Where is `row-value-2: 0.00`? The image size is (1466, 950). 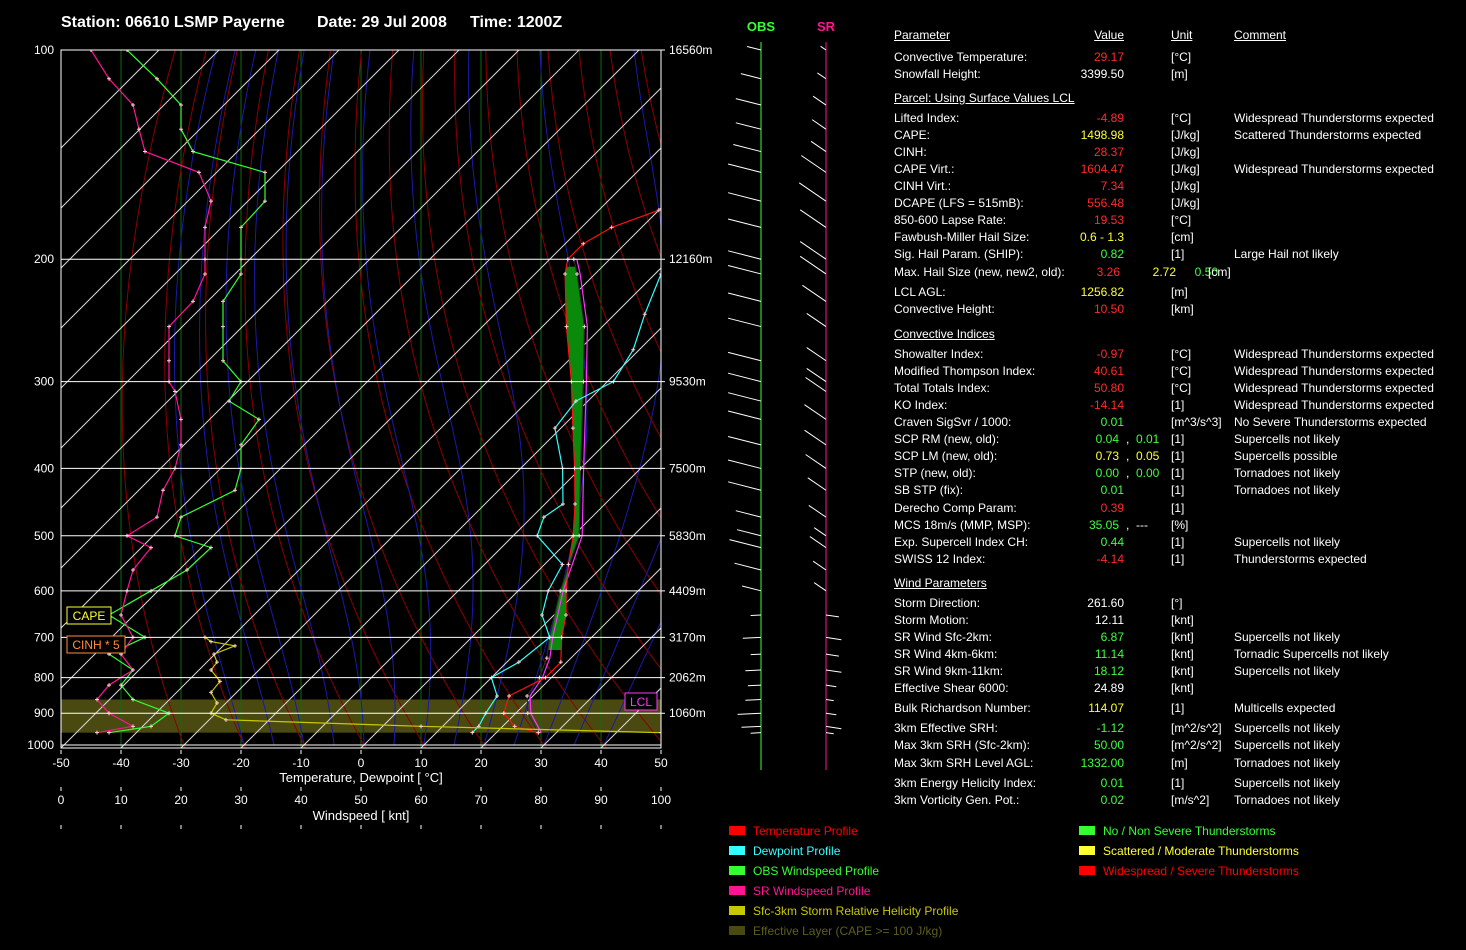 row-value-2: 0.00 is located at coordinates (1148, 473).